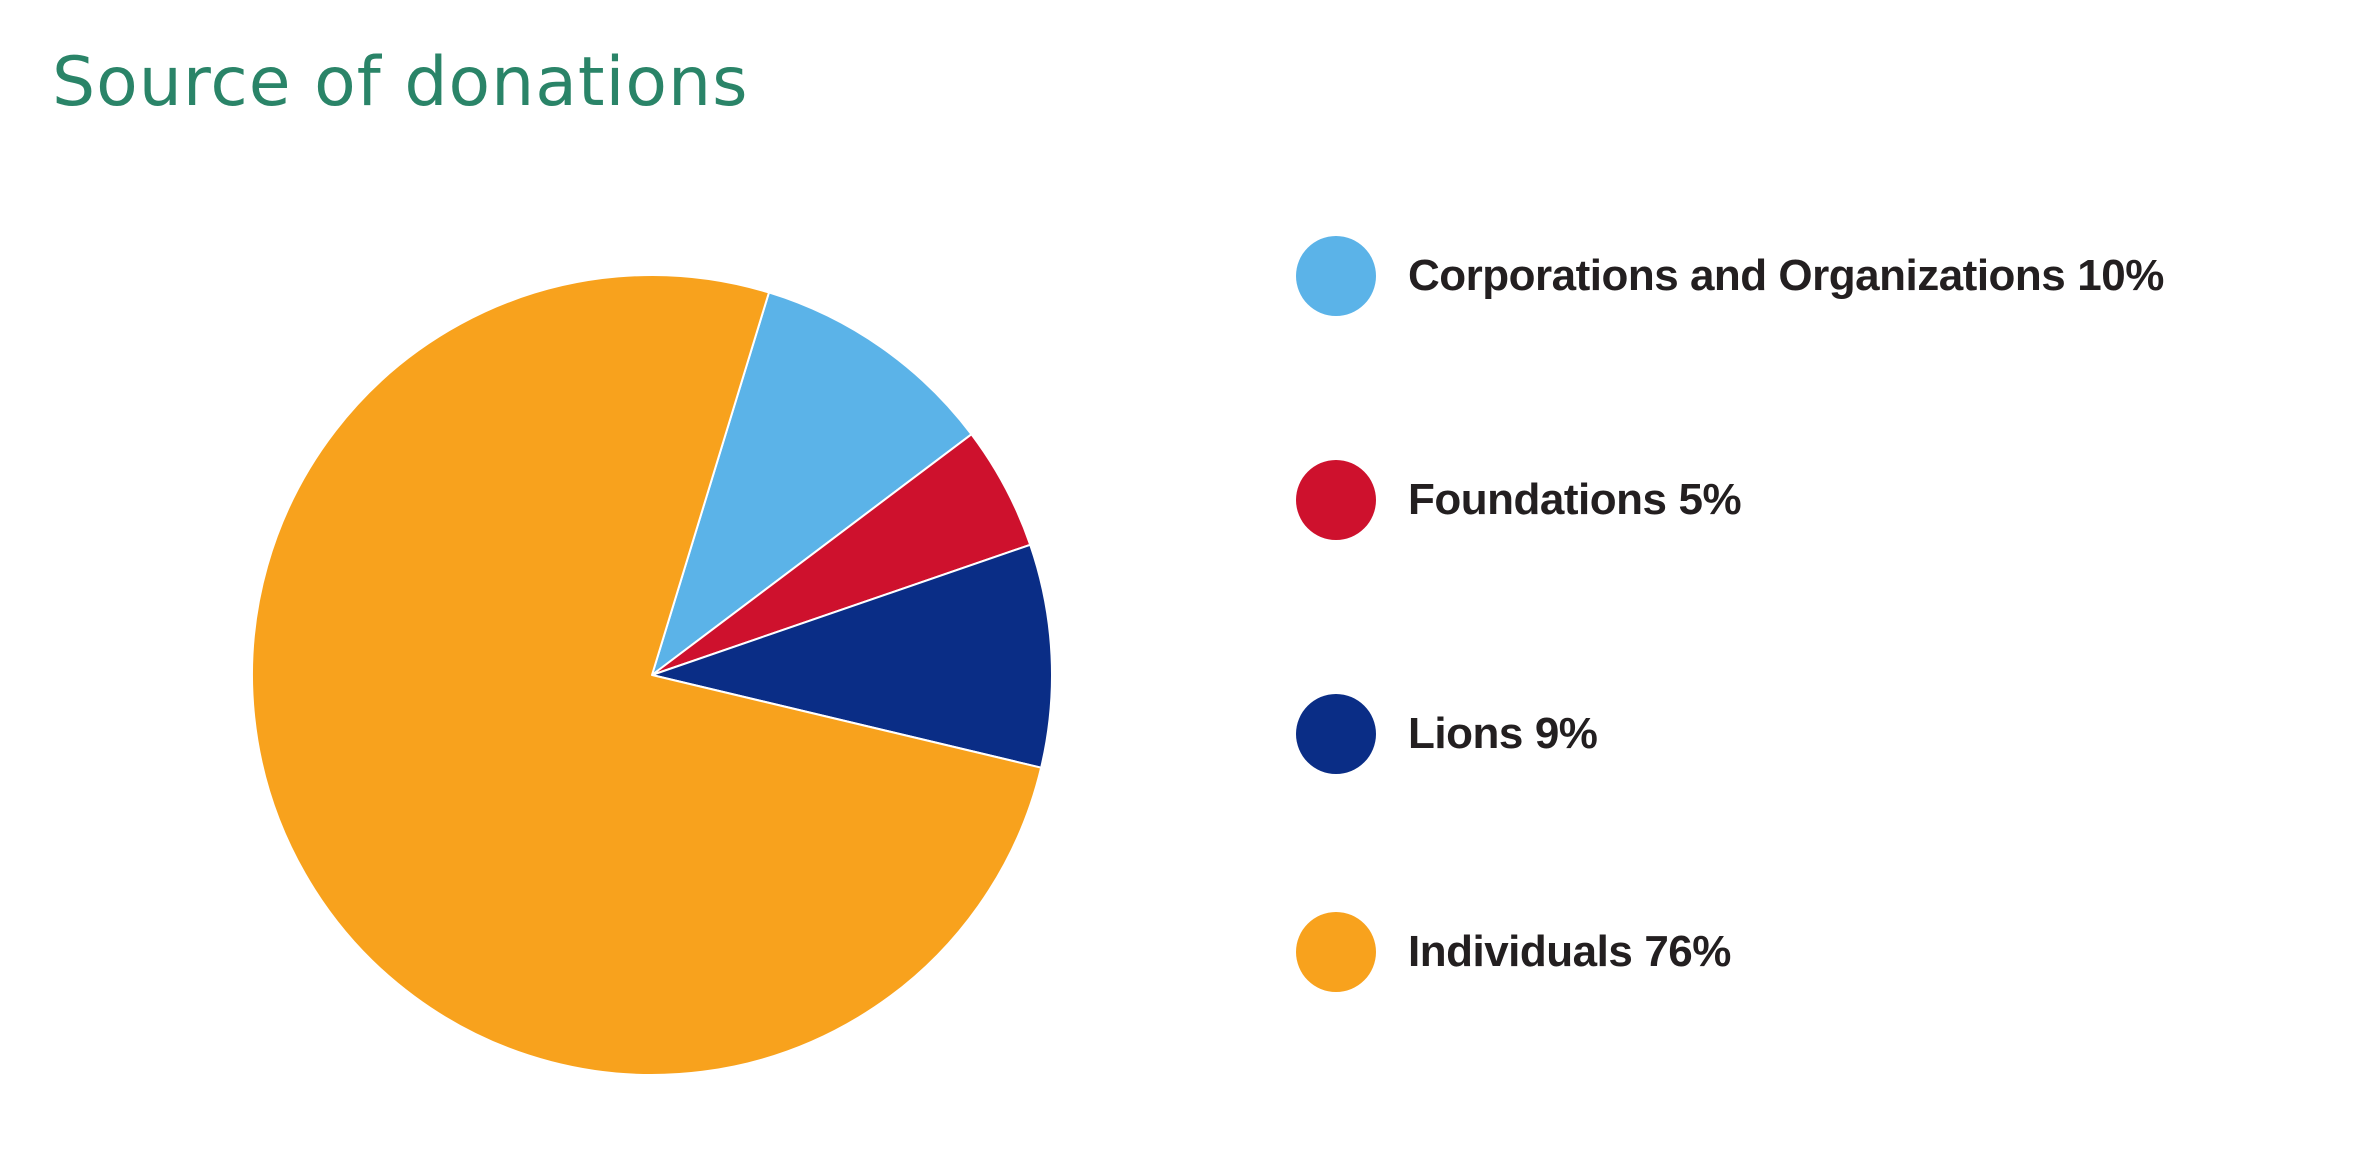 The image size is (2376, 1158). I want to click on legend-item-foundations: Foundations 5%, so click(1519, 500).